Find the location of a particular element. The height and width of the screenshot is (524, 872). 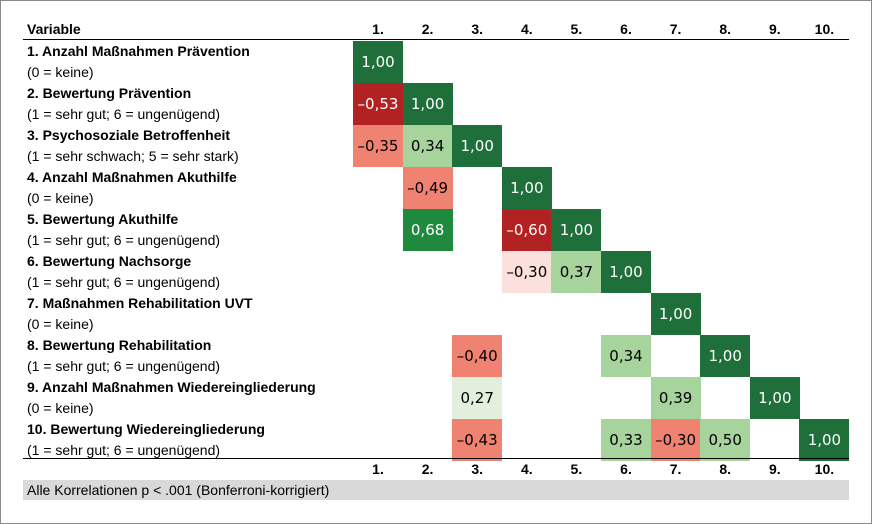

correlation-cell: –0,43 is located at coordinates (477, 440).